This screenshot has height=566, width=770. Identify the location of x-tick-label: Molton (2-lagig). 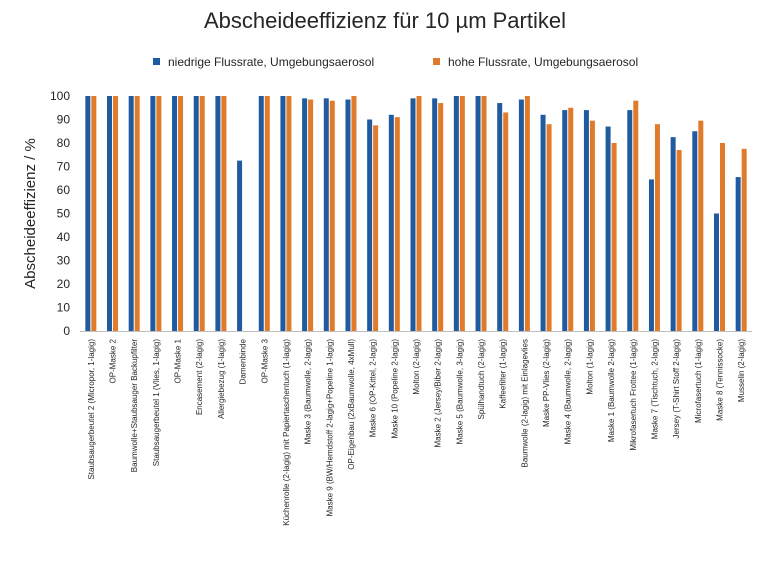
(416, 367).